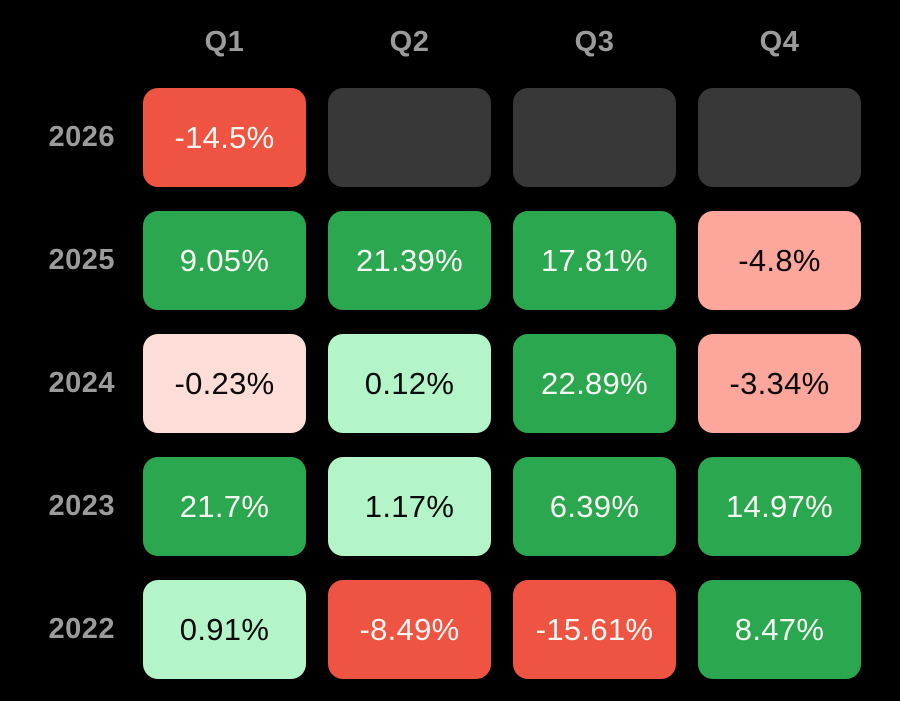 The width and height of the screenshot is (900, 701). Describe the element at coordinates (224, 383) in the screenshot. I see `cell-2024-q1: -0.23%` at that location.